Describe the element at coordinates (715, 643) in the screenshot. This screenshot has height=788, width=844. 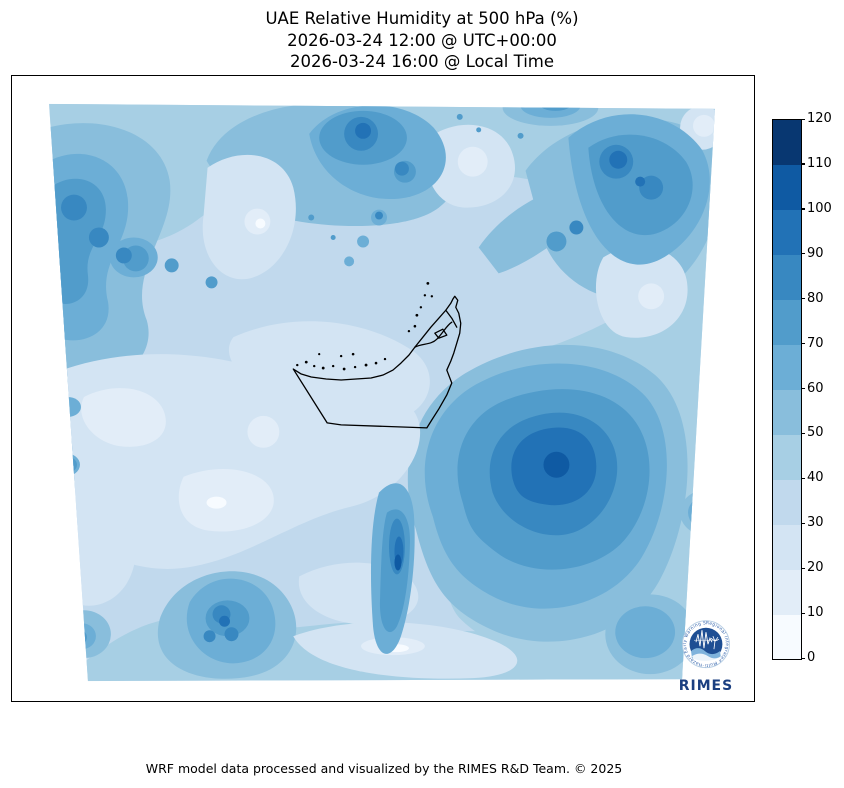
I see `rimes-logo-palm-icon` at that location.